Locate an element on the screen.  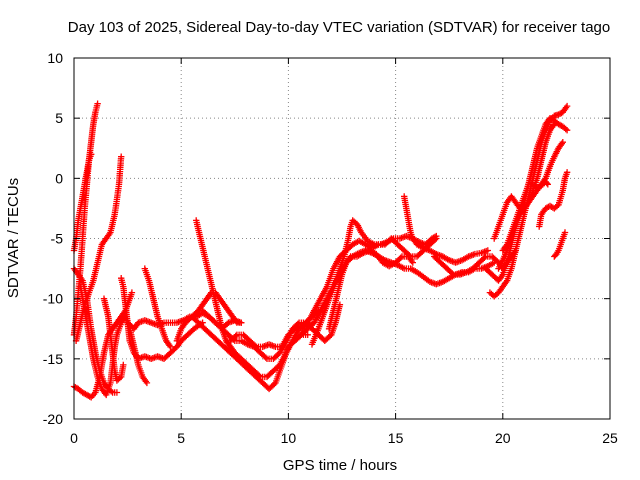
y-tick-label: 5 is located at coordinates (59, 118).